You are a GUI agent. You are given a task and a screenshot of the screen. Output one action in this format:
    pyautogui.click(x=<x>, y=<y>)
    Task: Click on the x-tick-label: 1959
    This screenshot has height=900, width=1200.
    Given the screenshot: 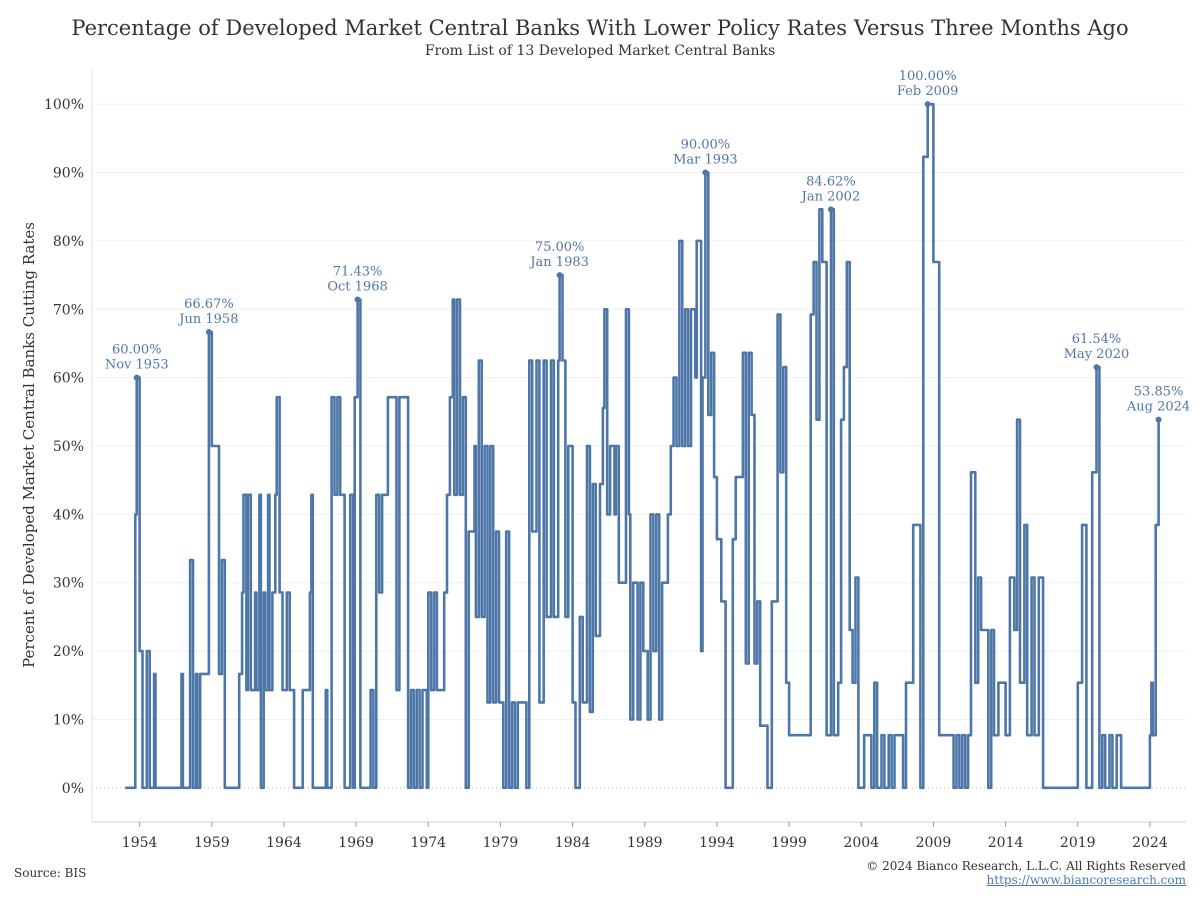 What is the action you would take?
    pyautogui.click(x=212, y=843)
    